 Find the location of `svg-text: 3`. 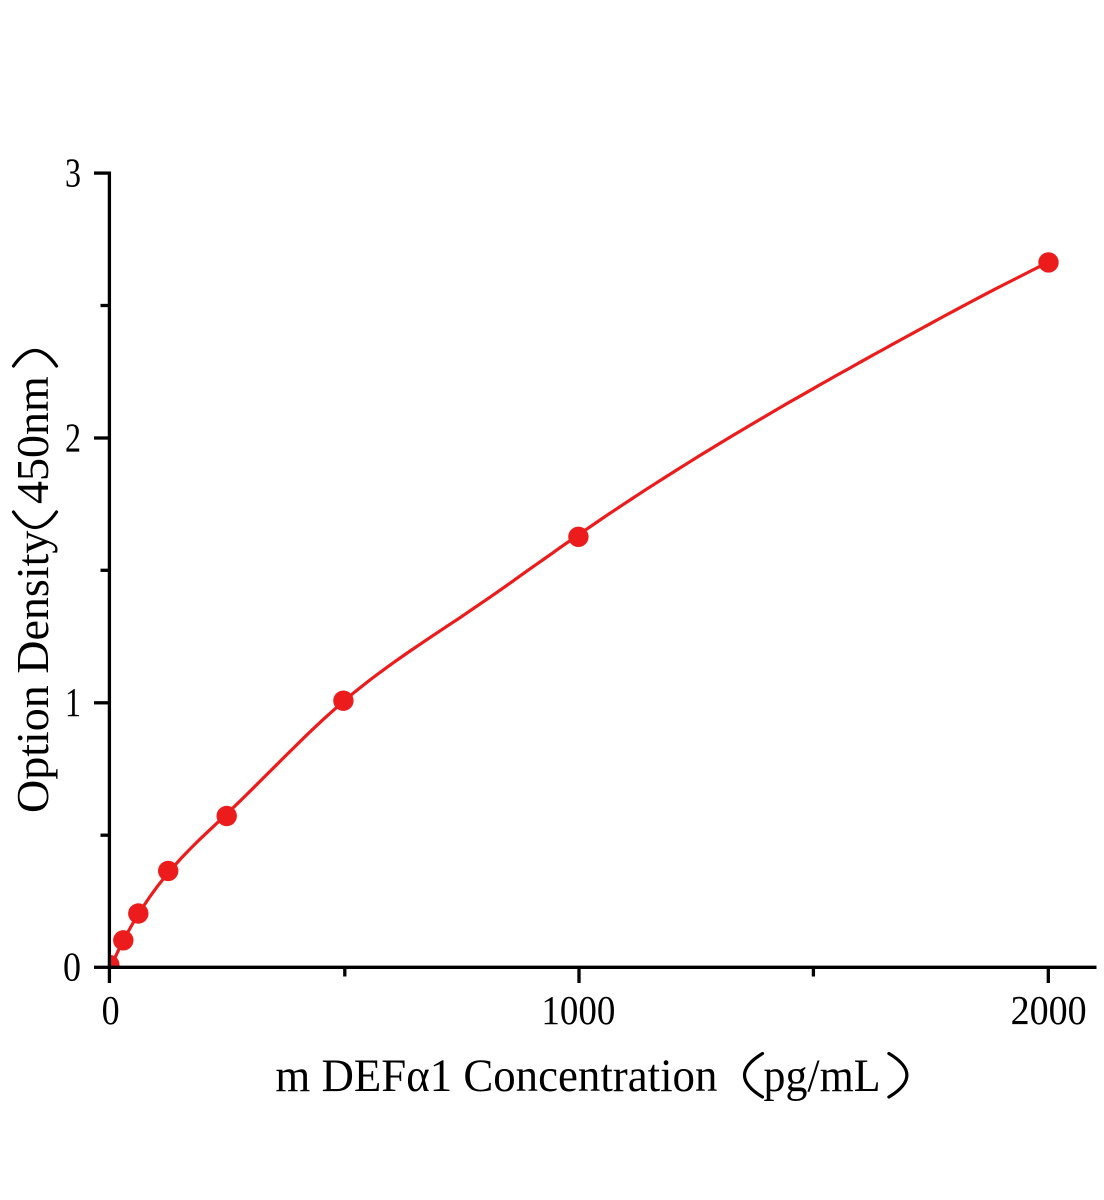

svg-text: 3 is located at coordinates (73, 172).